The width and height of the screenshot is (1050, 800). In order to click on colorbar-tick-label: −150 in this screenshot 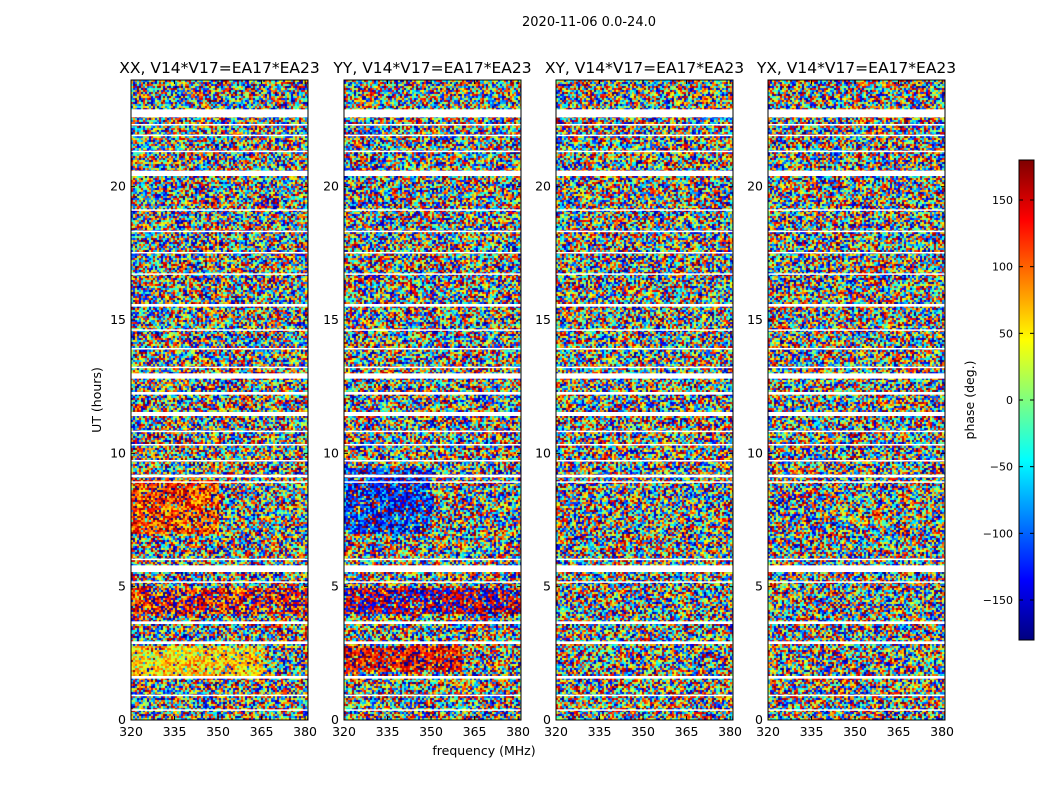, I will do `click(998, 600)`.